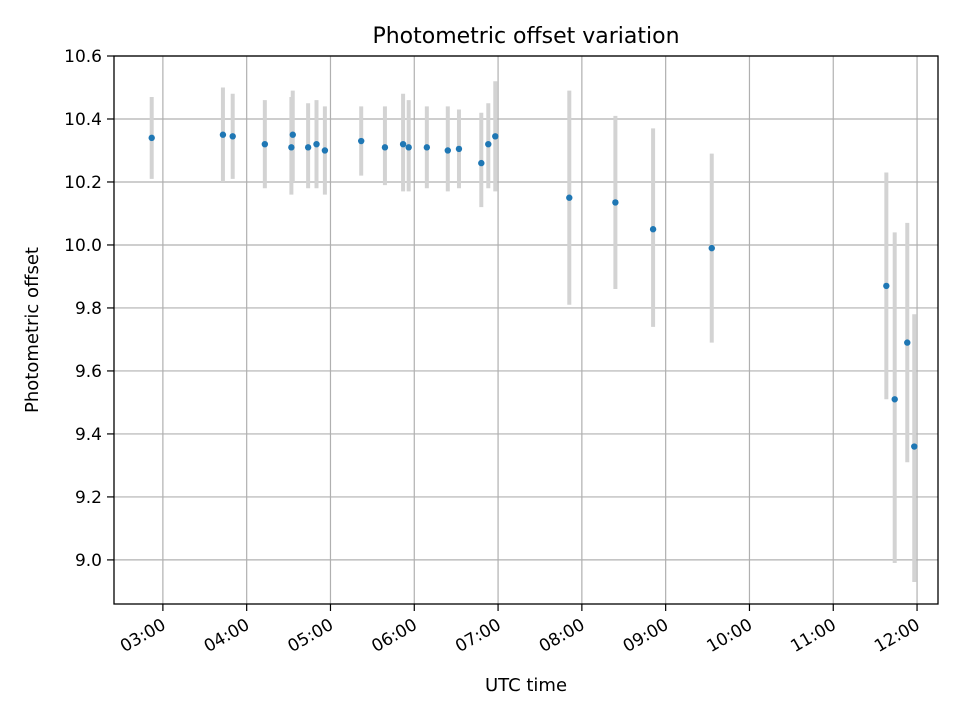 The width and height of the screenshot is (960, 720). Describe the element at coordinates (88, 309) in the screenshot. I see `y-tick-label: 9.8` at that location.